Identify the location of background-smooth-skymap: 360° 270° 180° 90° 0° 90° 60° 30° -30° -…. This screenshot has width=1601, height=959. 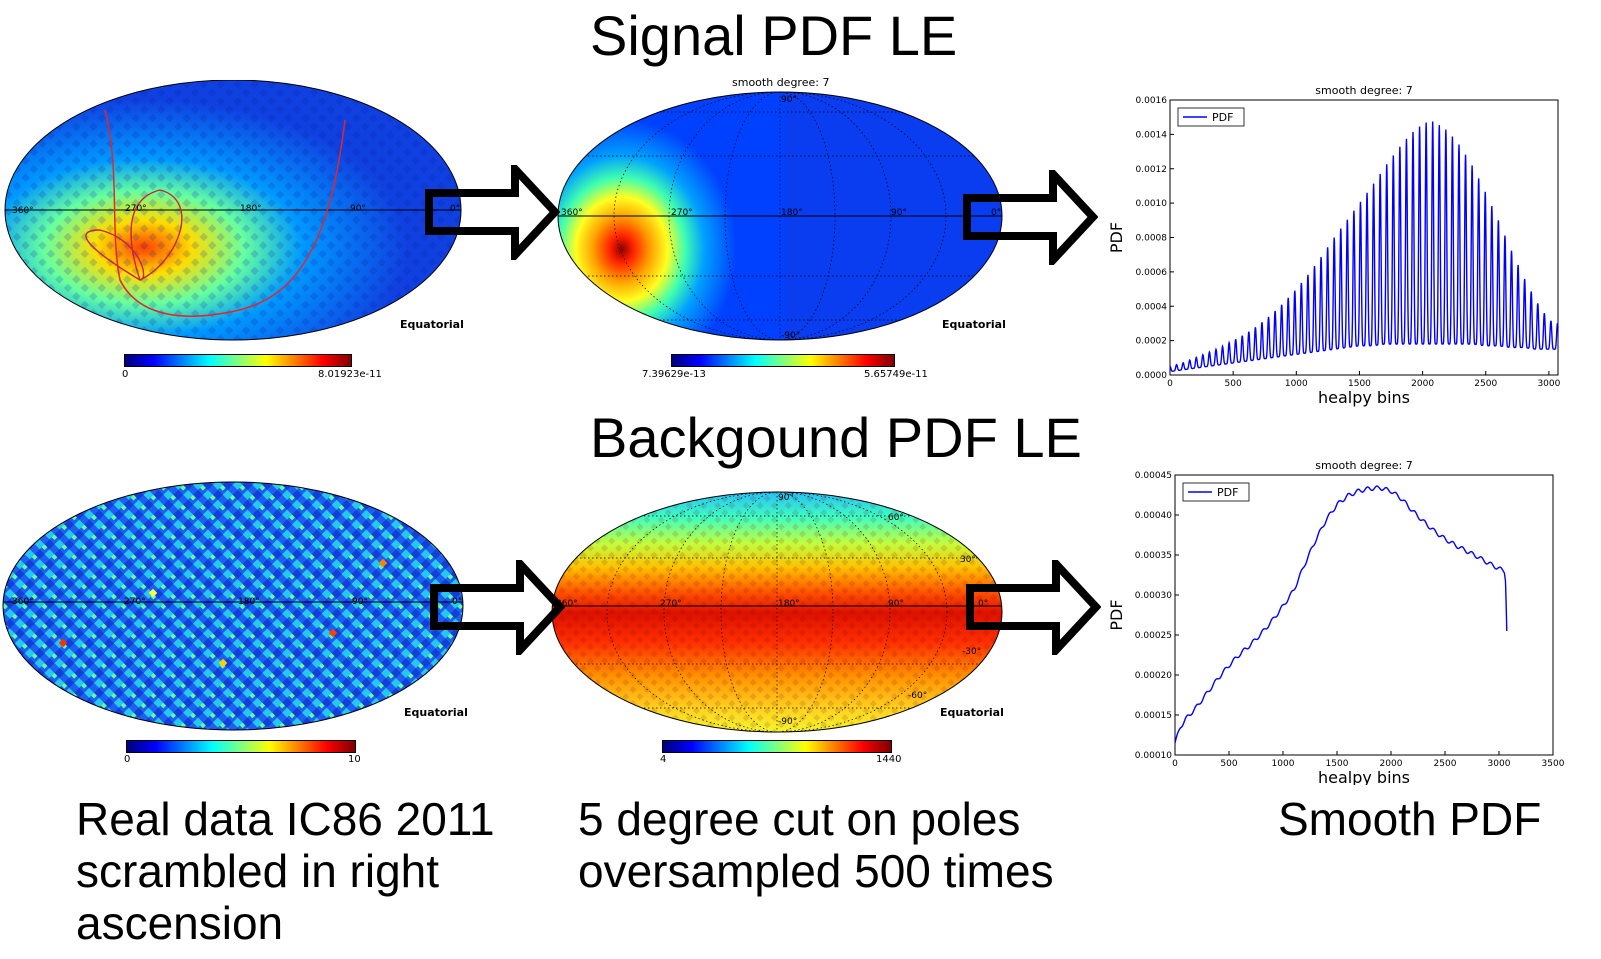
(777, 612).